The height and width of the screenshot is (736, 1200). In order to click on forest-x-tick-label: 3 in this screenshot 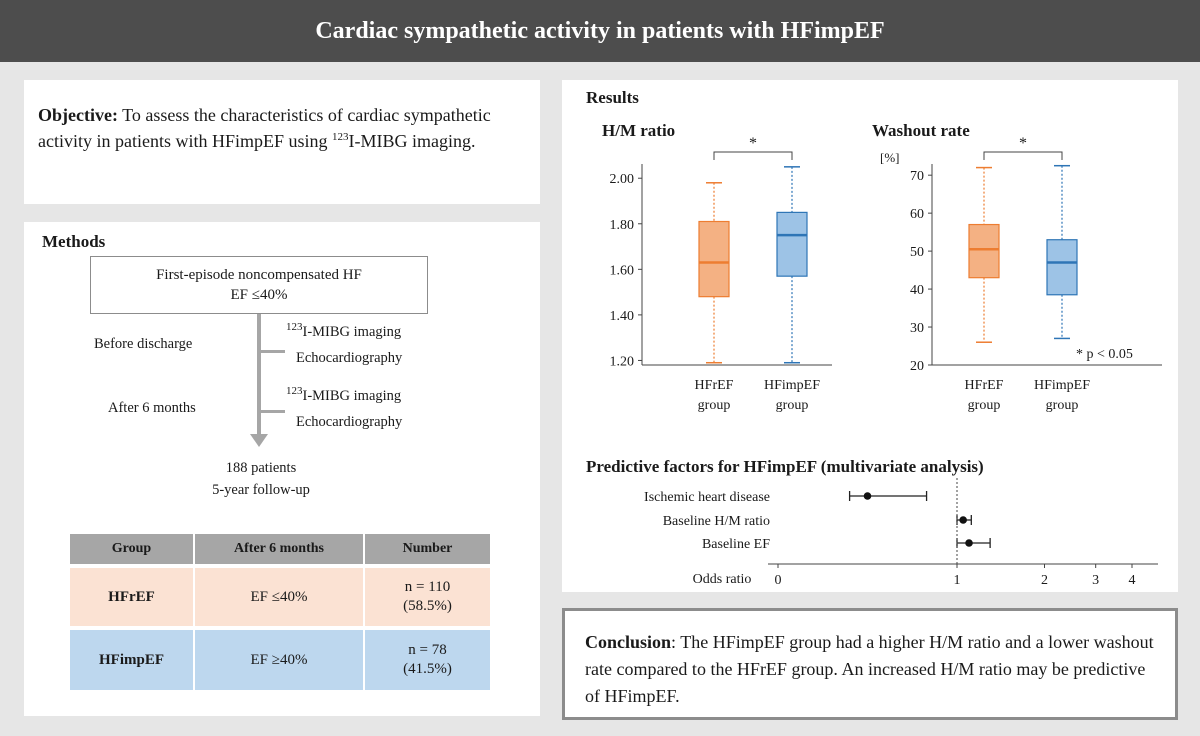, I will do `click(1095, 580)`.